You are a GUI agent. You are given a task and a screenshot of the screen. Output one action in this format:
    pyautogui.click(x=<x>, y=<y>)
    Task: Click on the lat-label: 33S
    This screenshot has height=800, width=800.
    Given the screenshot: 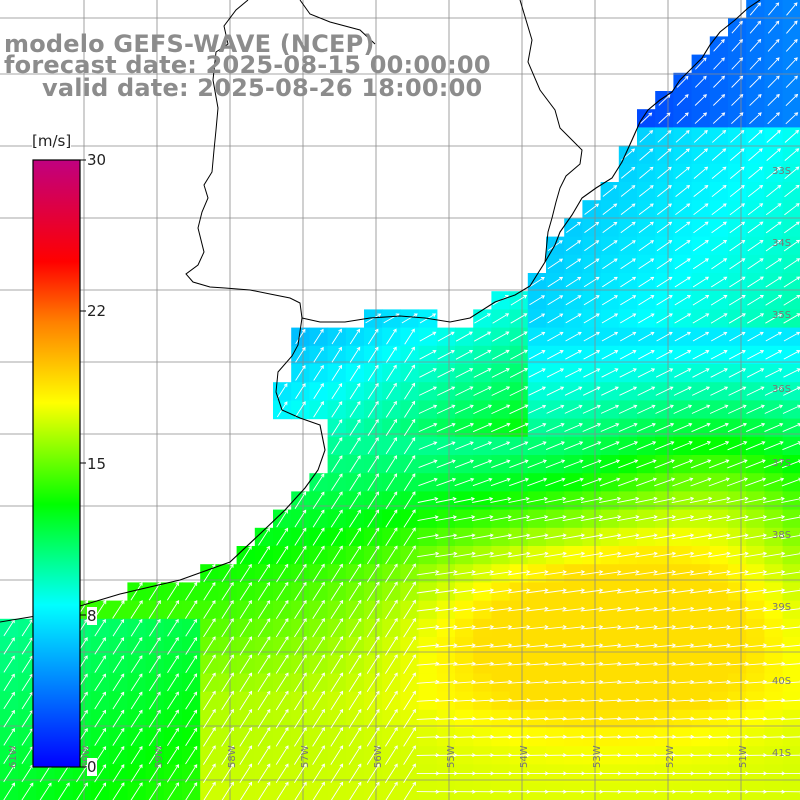 What is the action you would take?
    pyautogui.click(x=781, y=171)
    